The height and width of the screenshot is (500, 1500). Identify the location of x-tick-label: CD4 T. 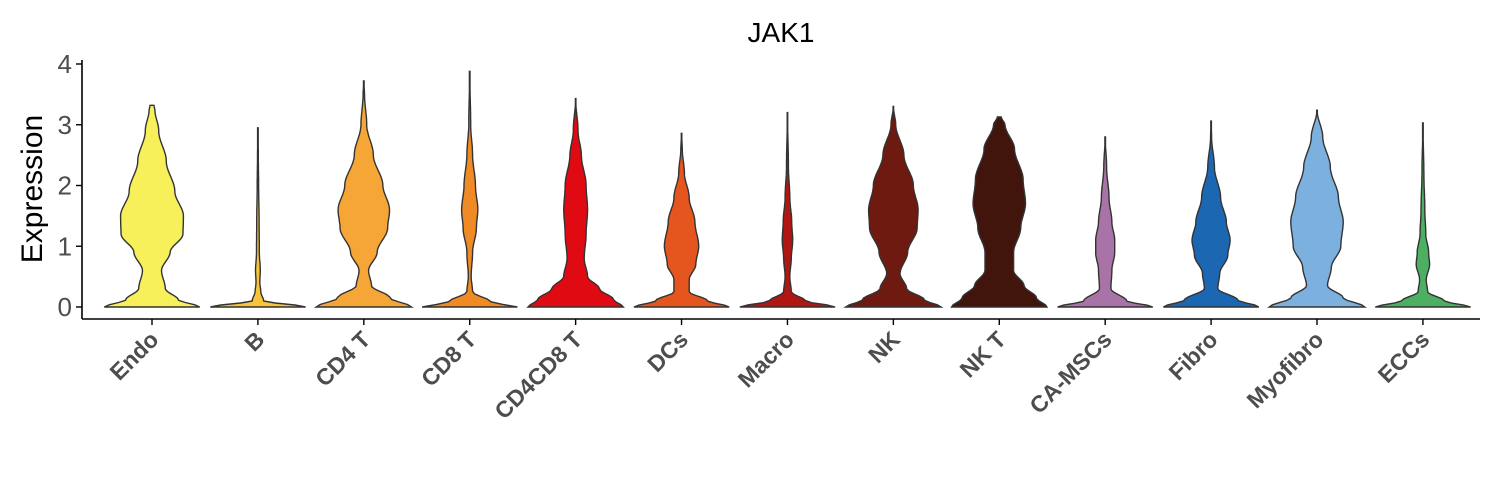
(342, 358).